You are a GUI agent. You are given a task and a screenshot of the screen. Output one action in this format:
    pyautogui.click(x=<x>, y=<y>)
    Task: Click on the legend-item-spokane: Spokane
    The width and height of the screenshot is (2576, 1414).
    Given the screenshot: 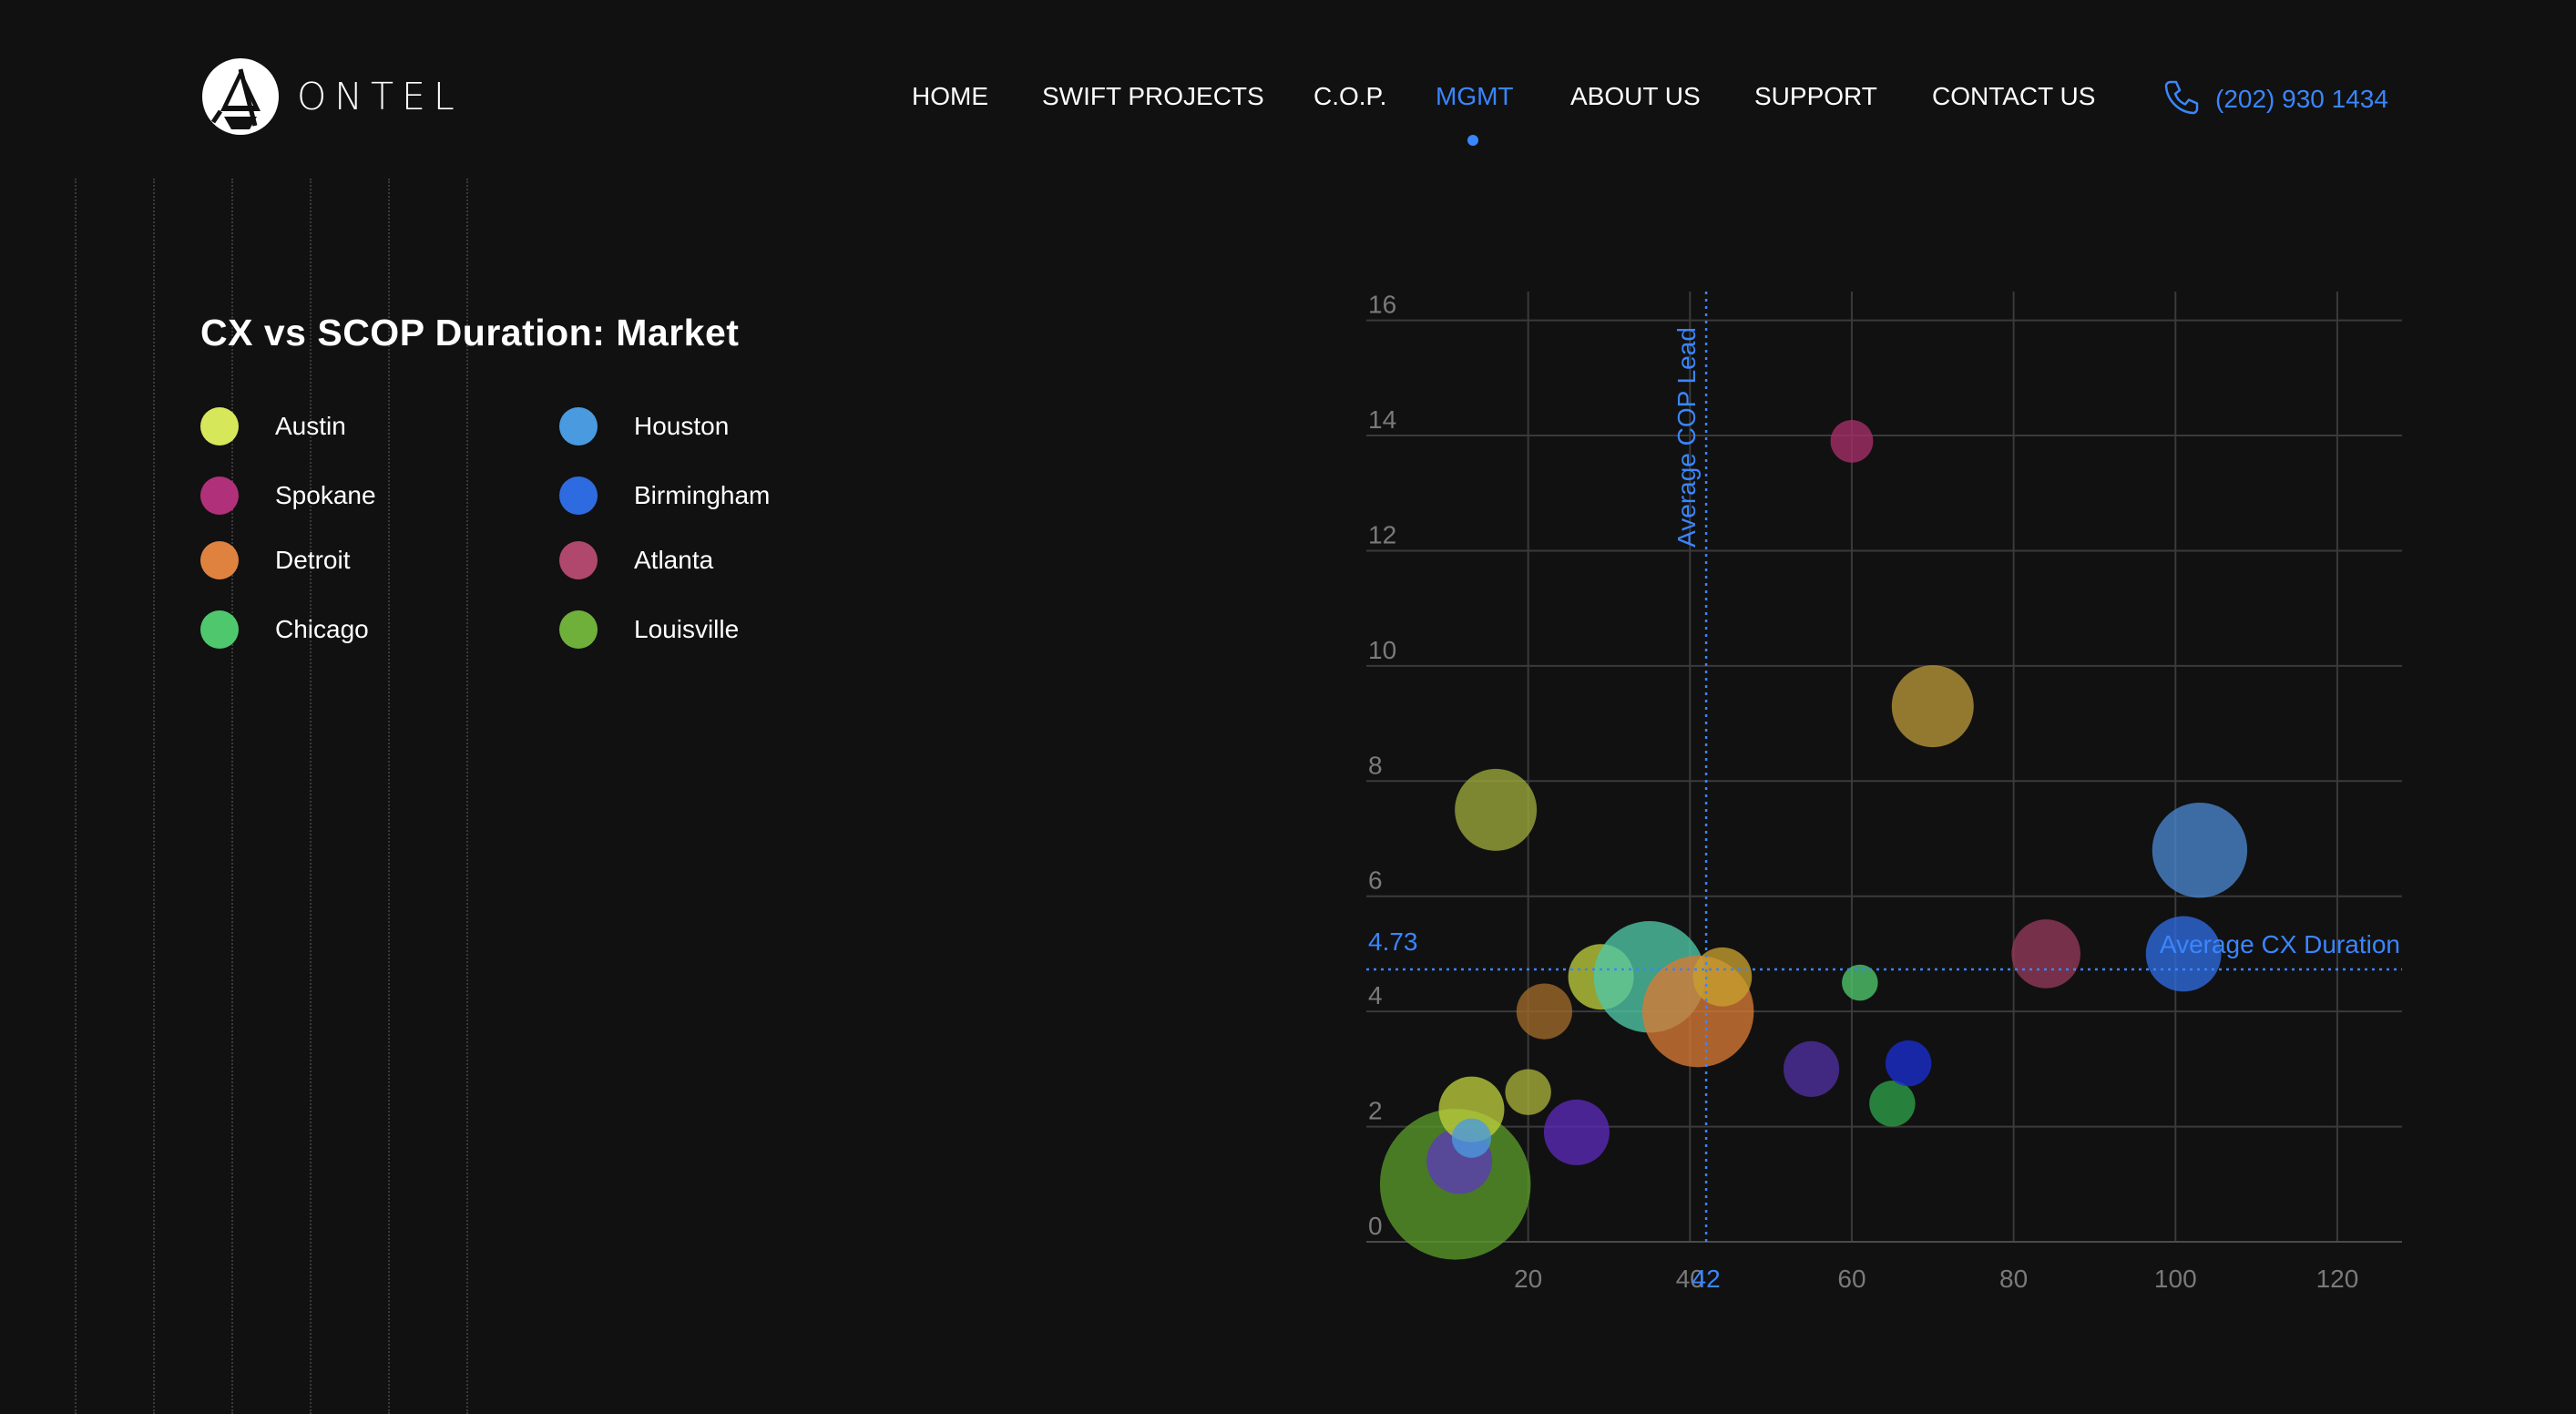 What is the action you would take?
    pyautogui.click(x=288, y=496)
    